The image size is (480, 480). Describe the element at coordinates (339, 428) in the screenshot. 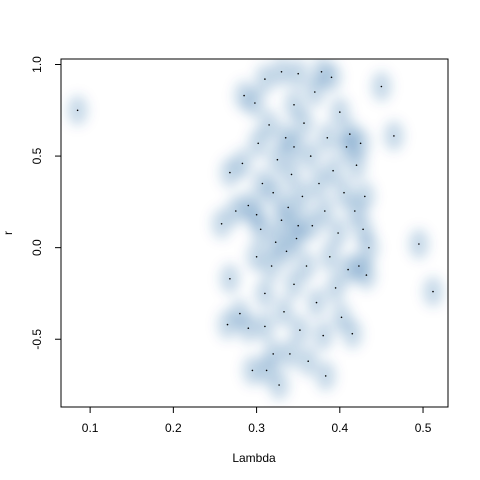

I see `x-tick-label: 0.4` at that location.